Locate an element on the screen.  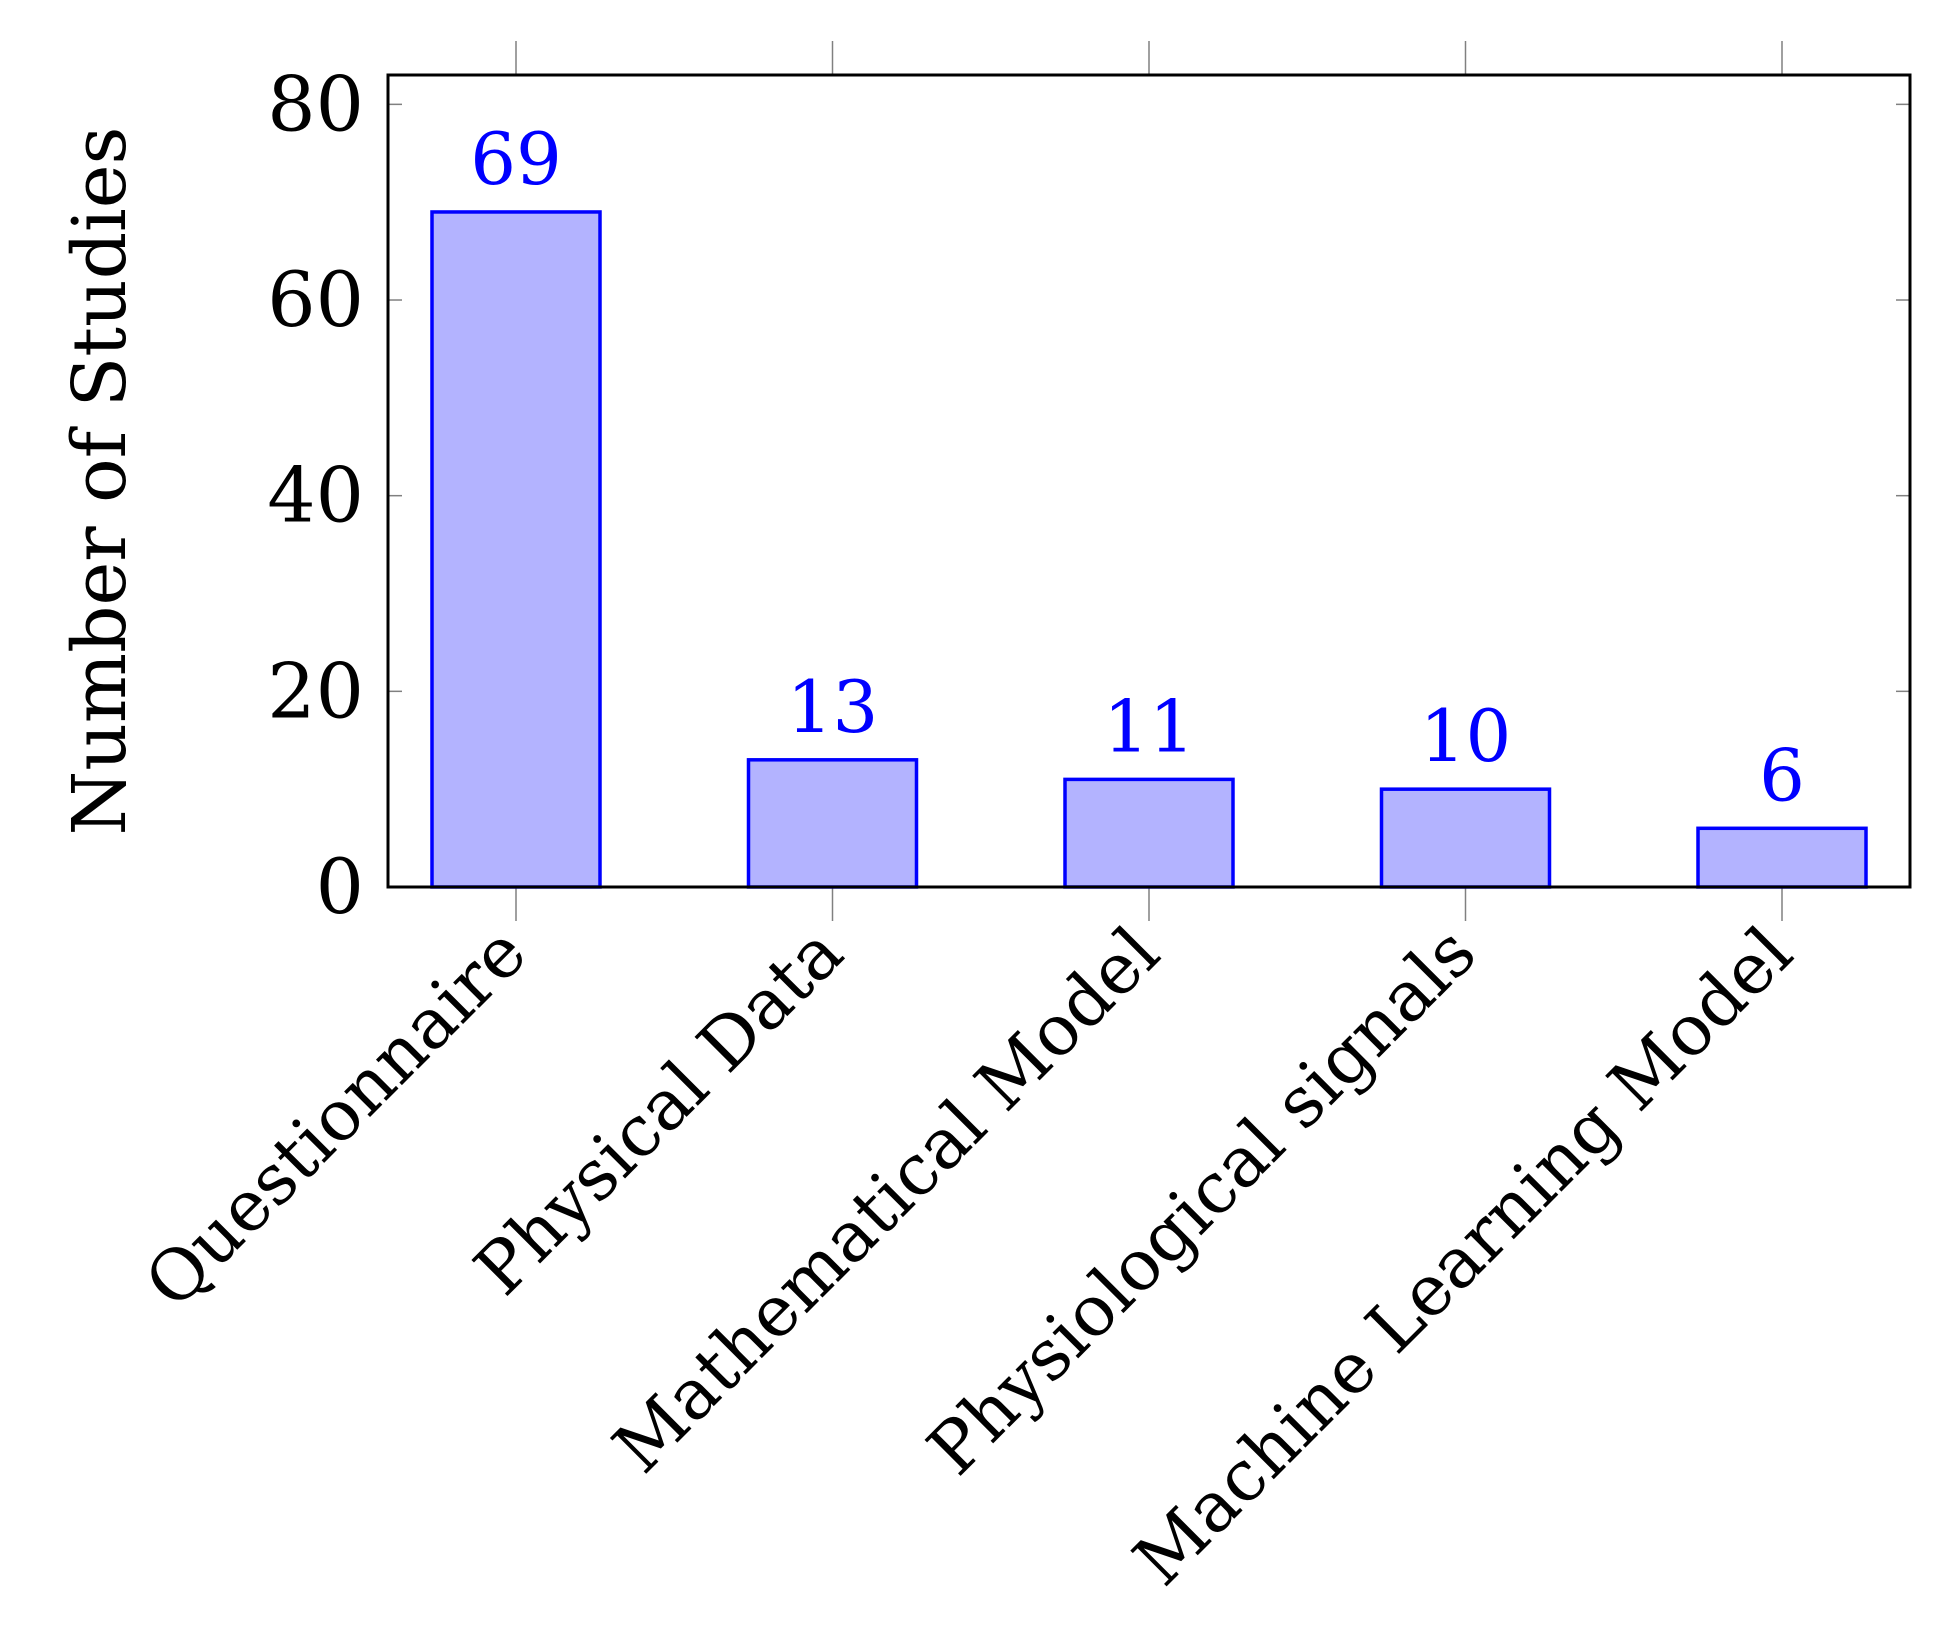
x-tick-label: Mathematical Model is located at coordinates (886, 1199).